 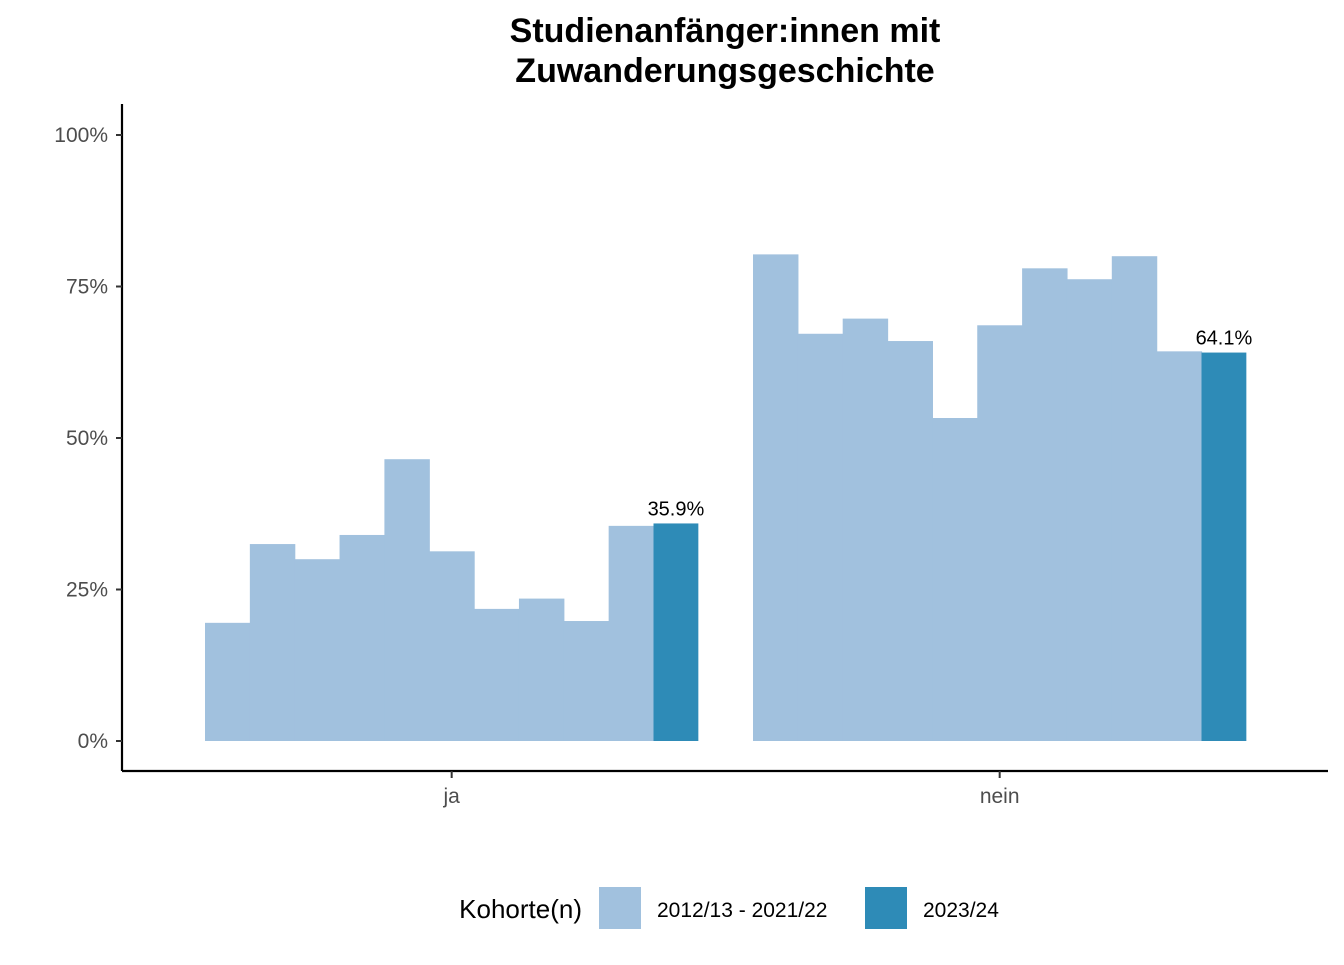 I want to click on legend-label-current: 2023/24, so click(x=961, y=910).